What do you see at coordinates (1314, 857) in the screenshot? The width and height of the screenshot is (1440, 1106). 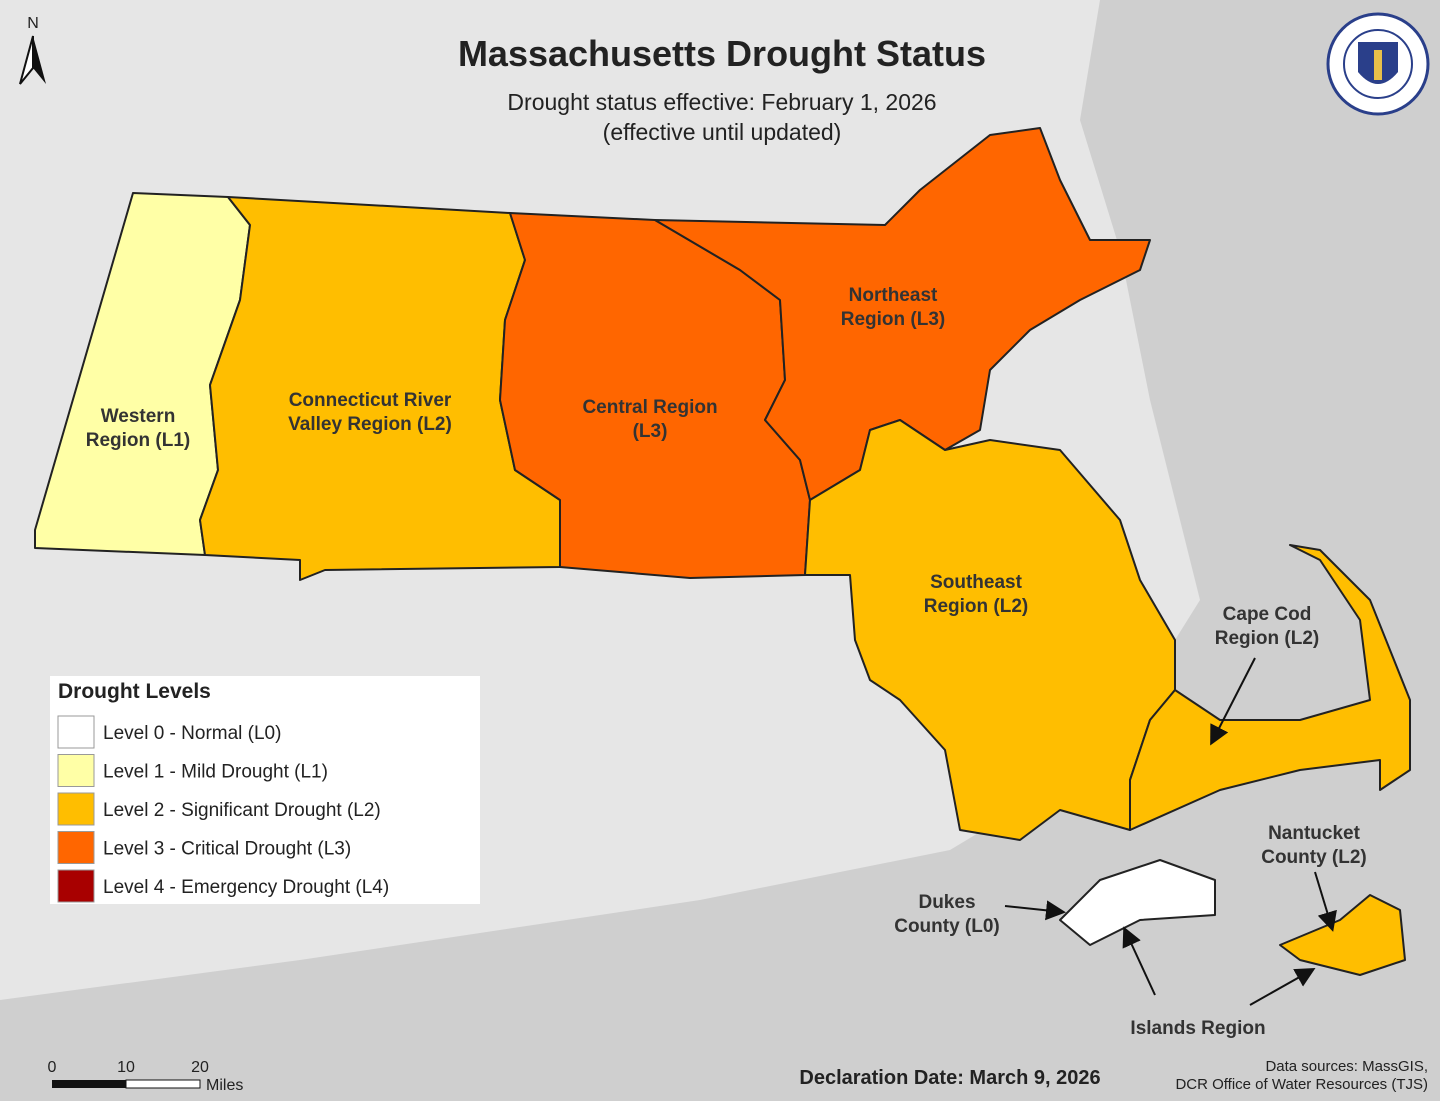 I see `label-line: County (L2)` at bounding box center [1314, 857].